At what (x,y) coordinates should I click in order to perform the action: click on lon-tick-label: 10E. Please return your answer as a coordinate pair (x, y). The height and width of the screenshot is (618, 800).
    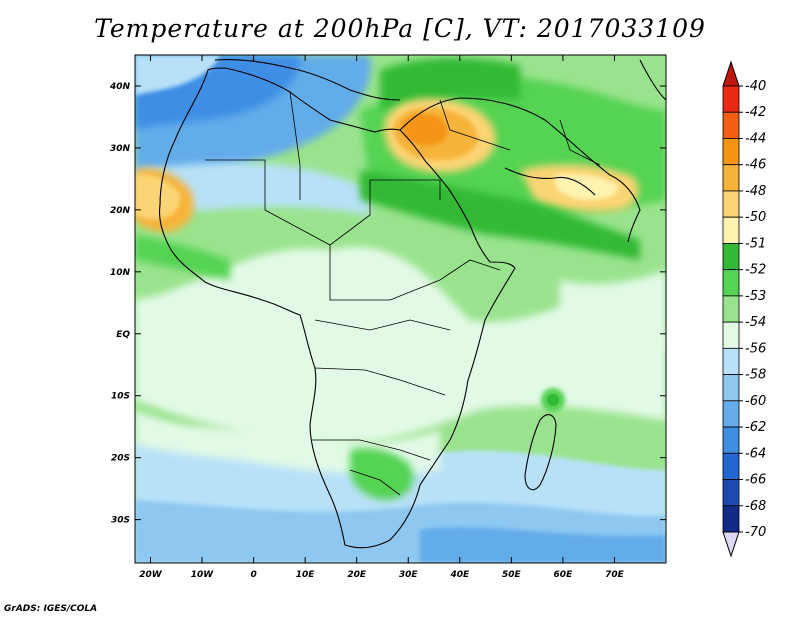
    Looking at the image, I should click on (306, 575).